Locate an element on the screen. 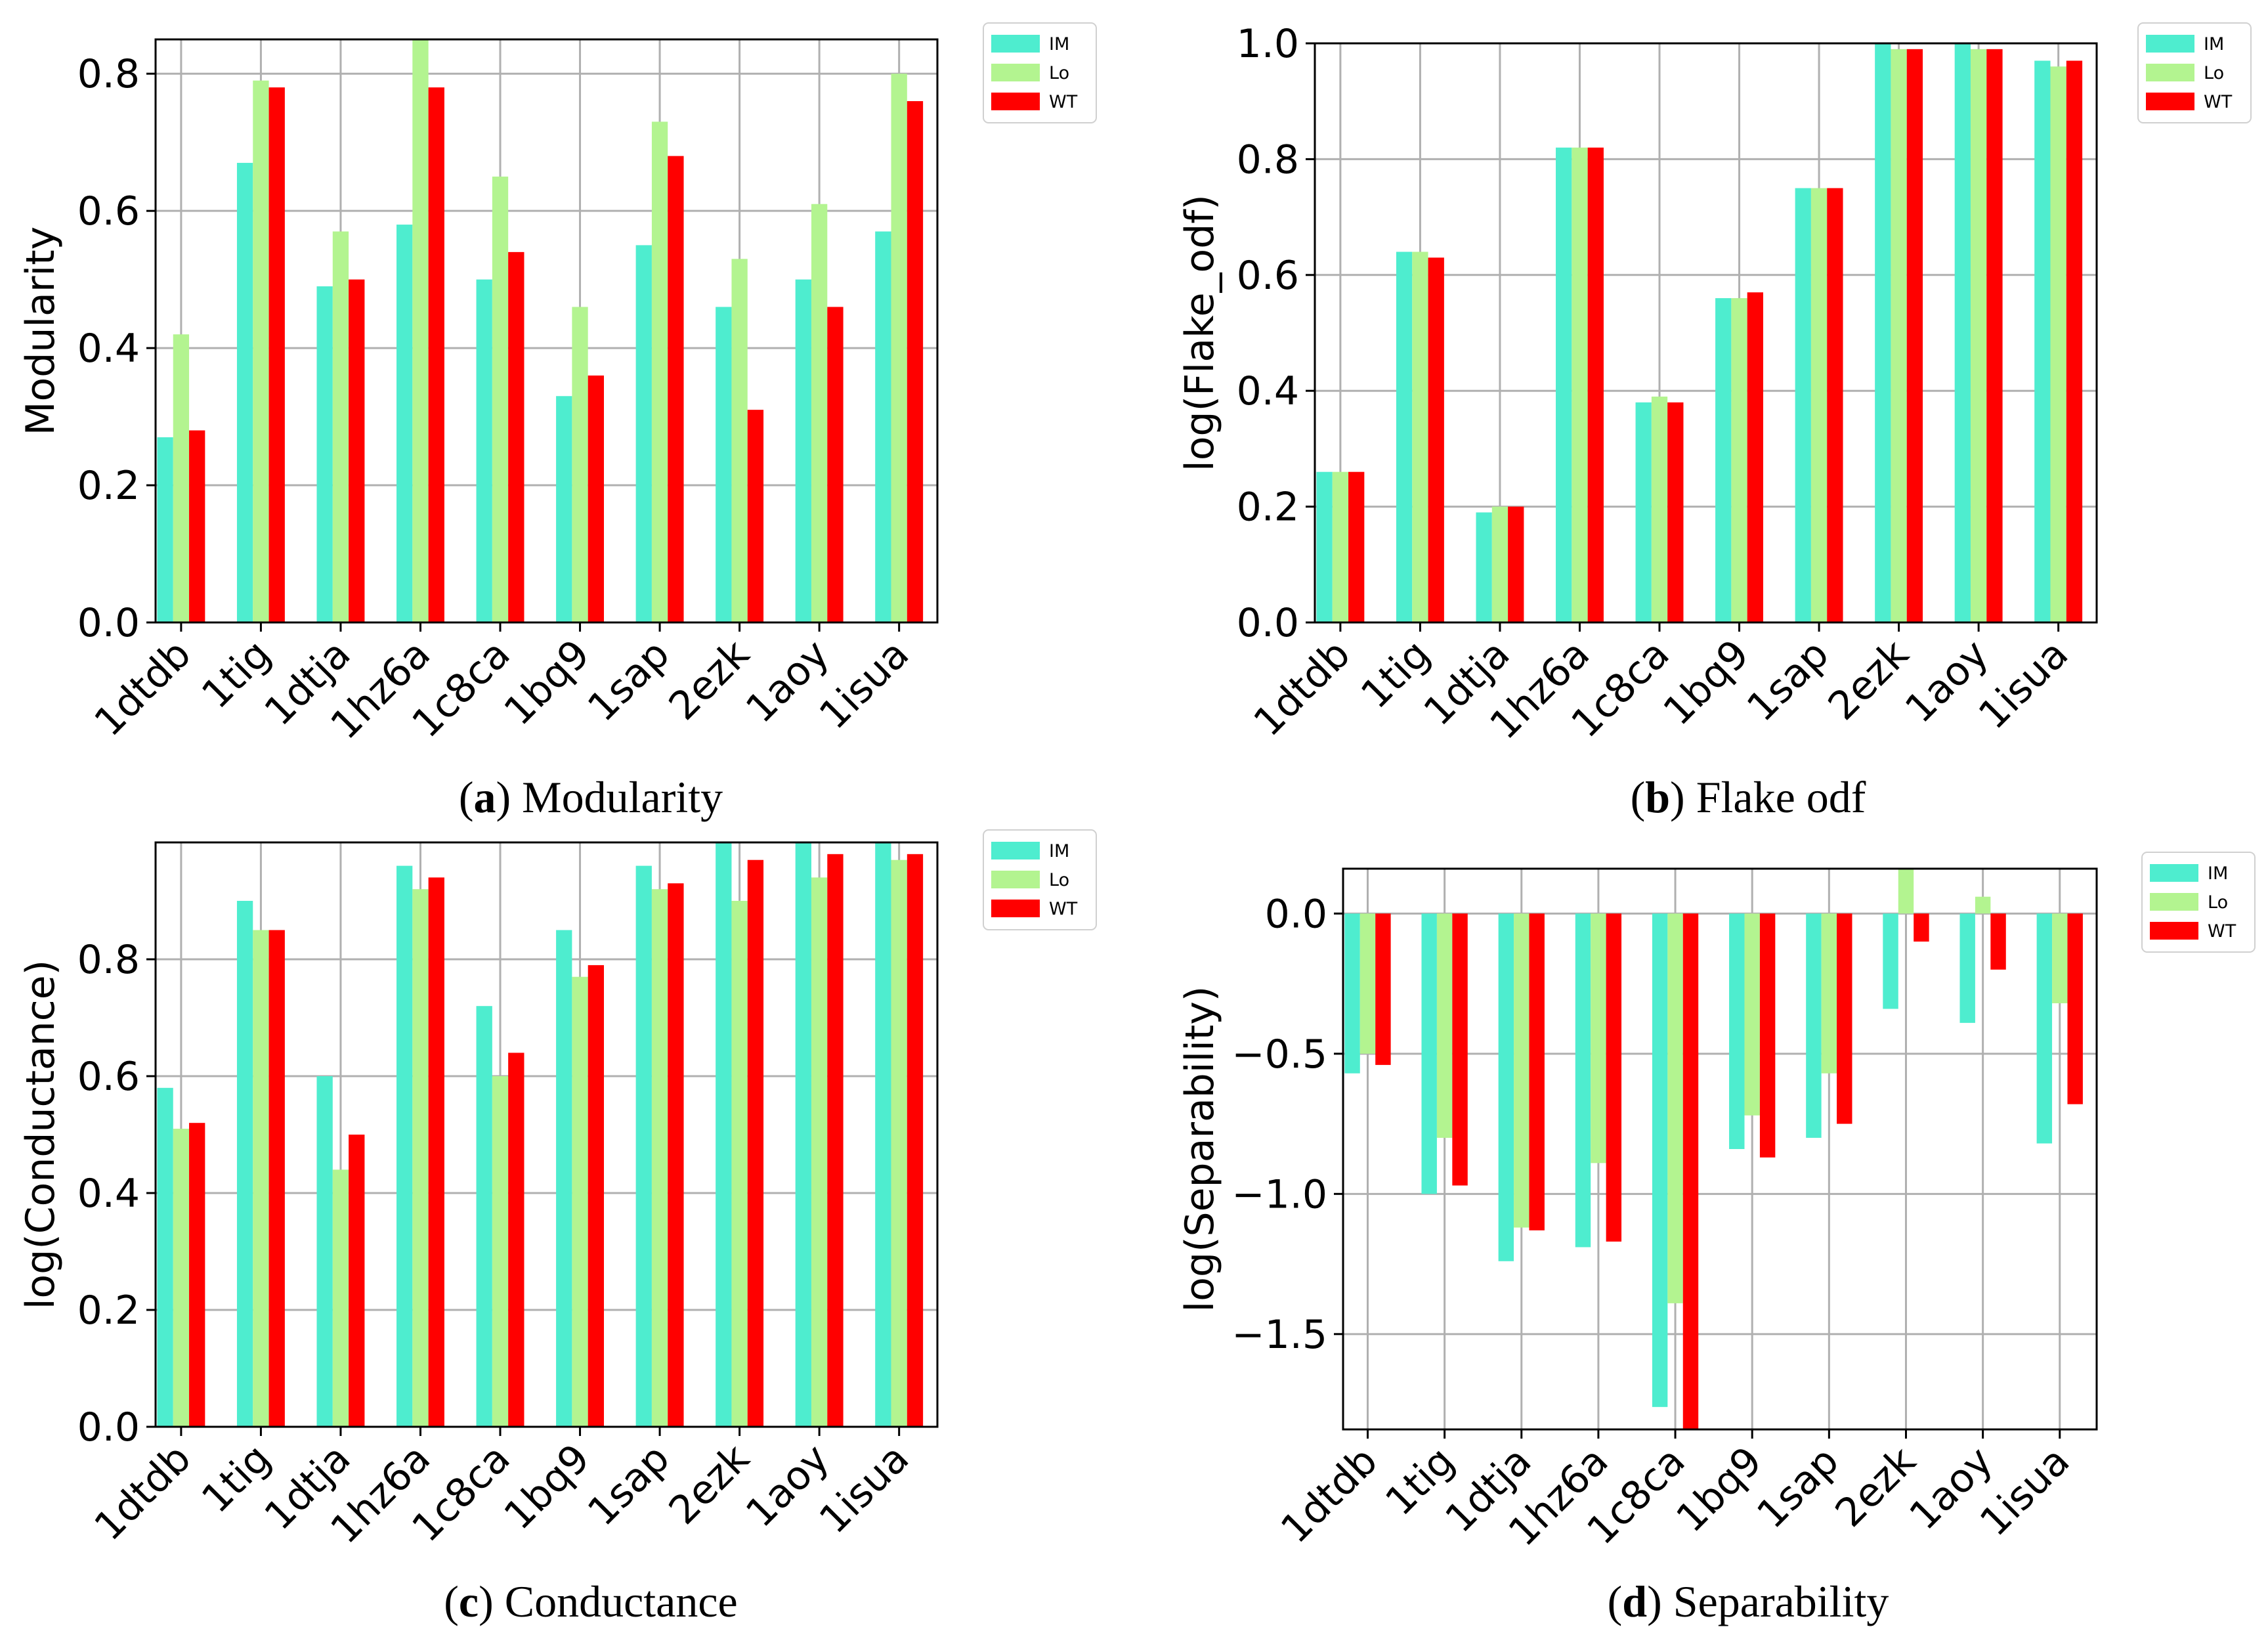  caption: (c) Conductance is located at coordinates (590, 1601).